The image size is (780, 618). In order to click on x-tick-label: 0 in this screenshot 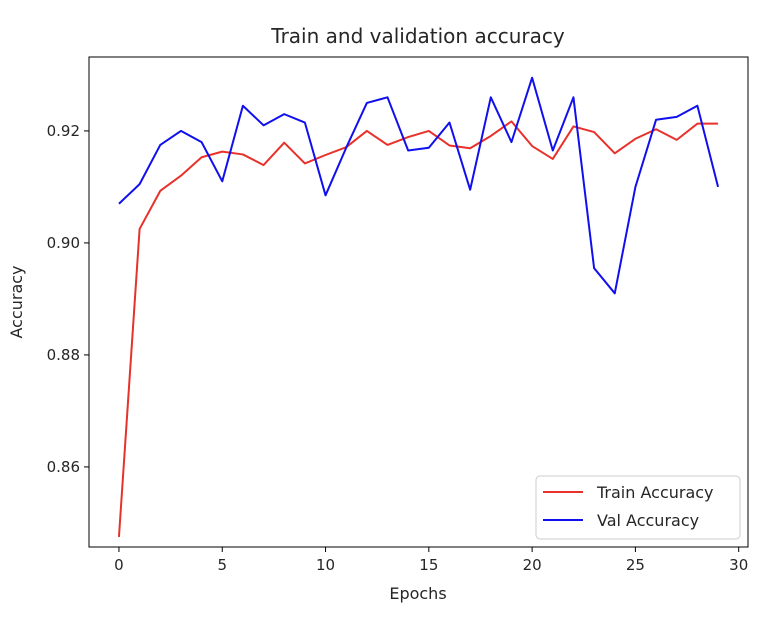, I will do `click(119, 565)`.